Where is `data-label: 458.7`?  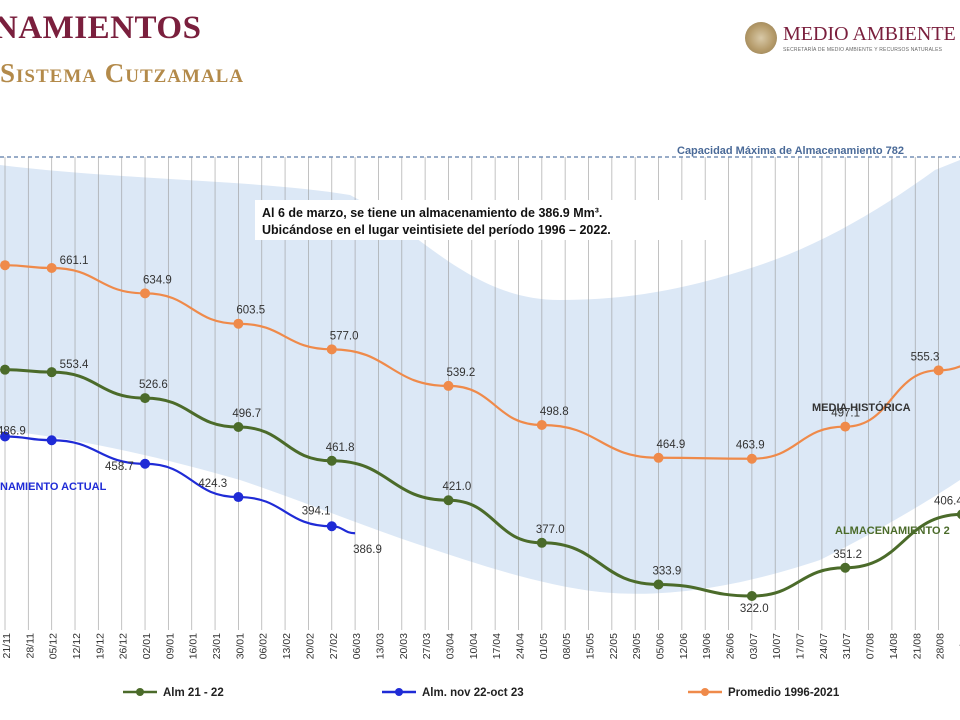 data-label: 458.7 is located at coordinates (119, 467).